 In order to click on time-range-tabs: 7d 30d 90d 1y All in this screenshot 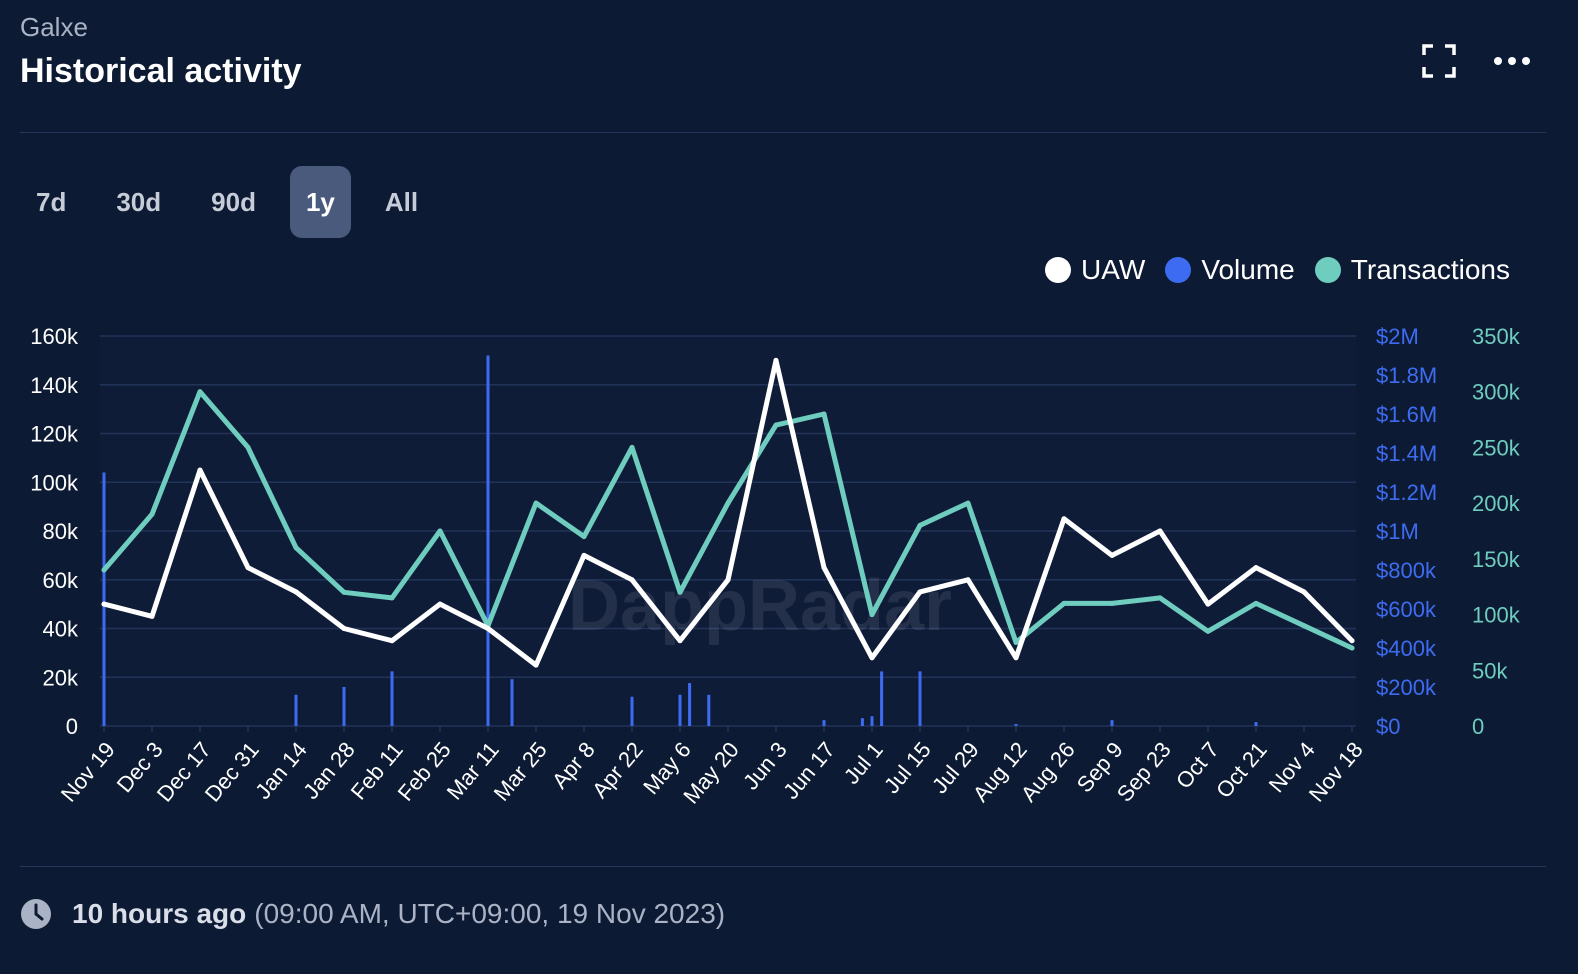, I will do `click(236, 202)`.